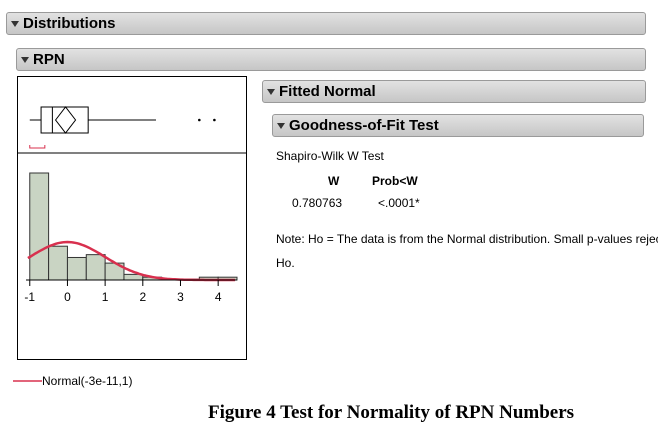 This screenshot has height=440, width=658. What do you see at coordinates (364, 125) in the screenshot?
I see `goodness-of-fit-title: Goodness-of-Fit Test` at bounding box center [364, 125].